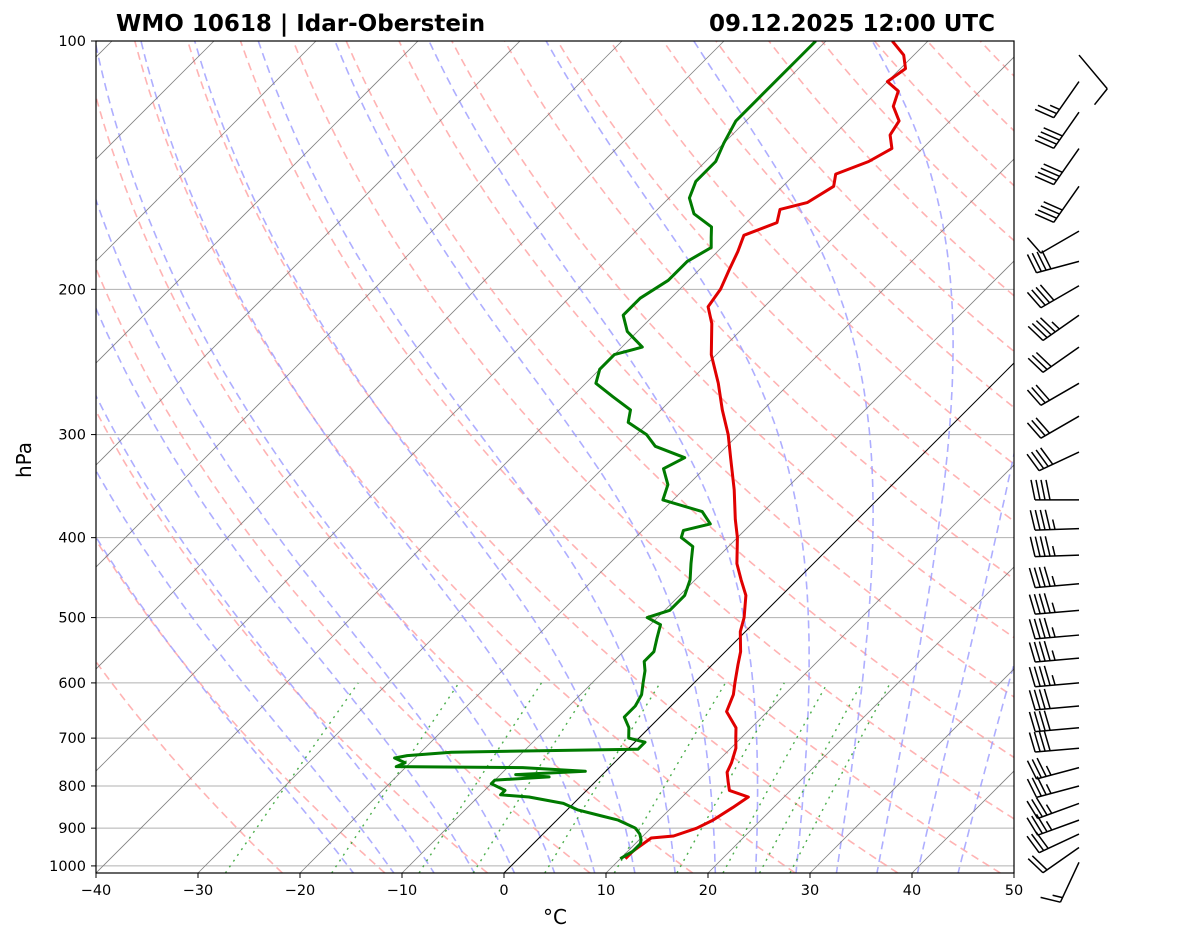 The height and width of the screenshot is (941, 1181). Describe the element at coordinates (67, 867) in the screenshot. I see `y-tick-label: 1000` at that location.